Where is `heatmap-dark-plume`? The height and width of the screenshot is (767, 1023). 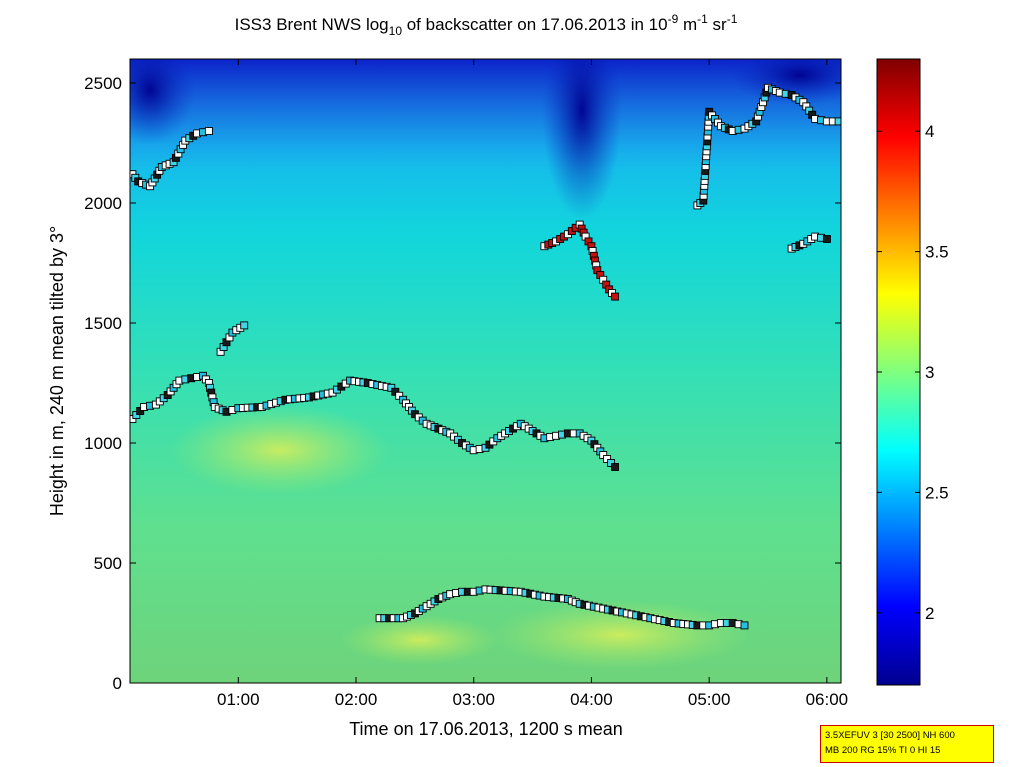
heatmap-dark-plume is located at coordinates (582, 139).